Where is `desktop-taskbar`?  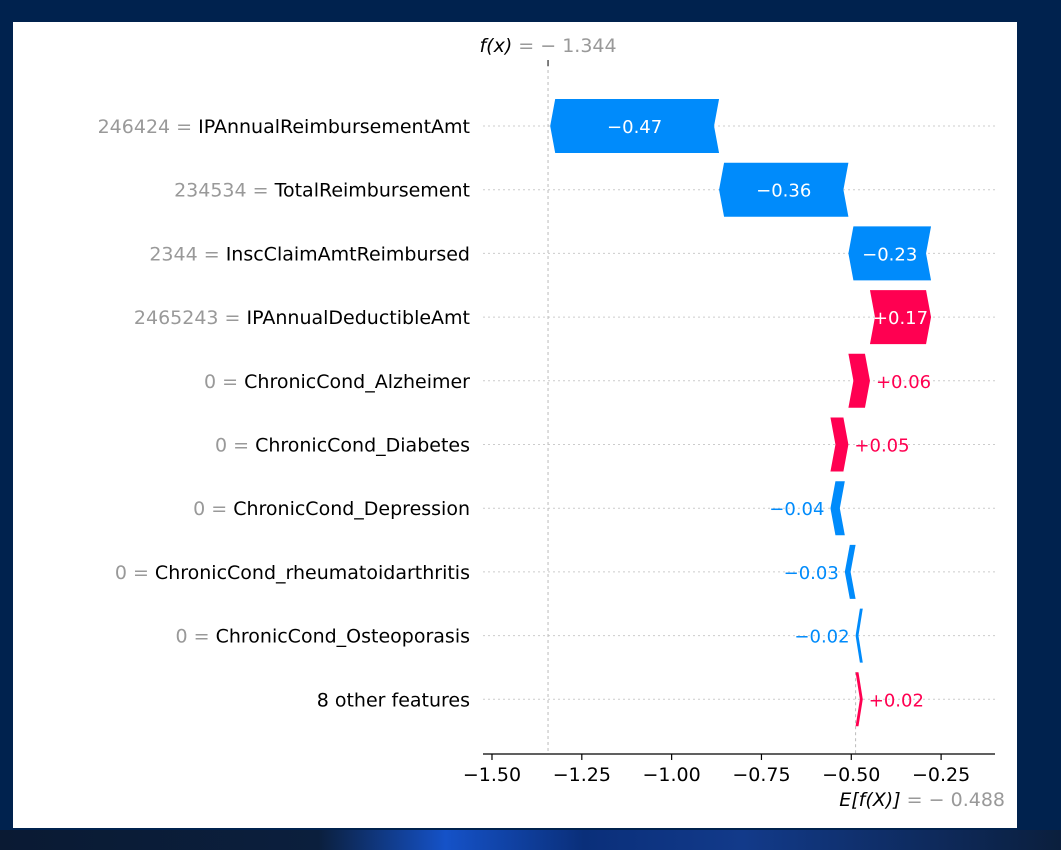 desktop-taskbar is located at coordinates (530, 840).